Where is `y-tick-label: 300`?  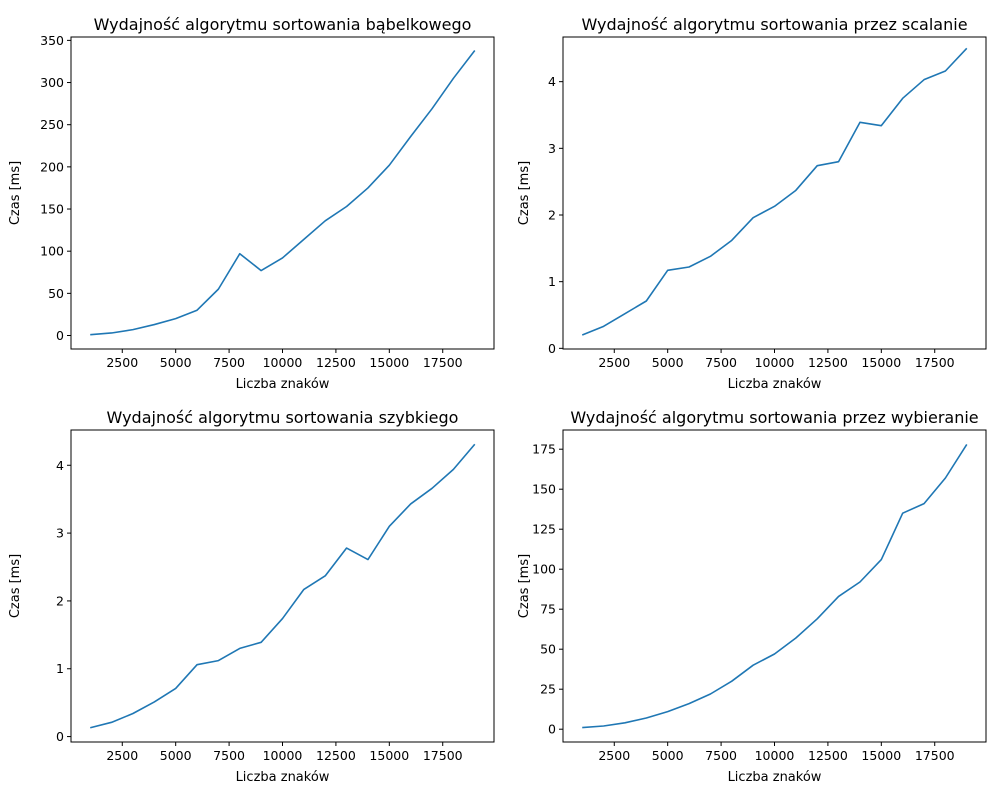 y-tick-label: 300 is located at coordinates (52, 82).